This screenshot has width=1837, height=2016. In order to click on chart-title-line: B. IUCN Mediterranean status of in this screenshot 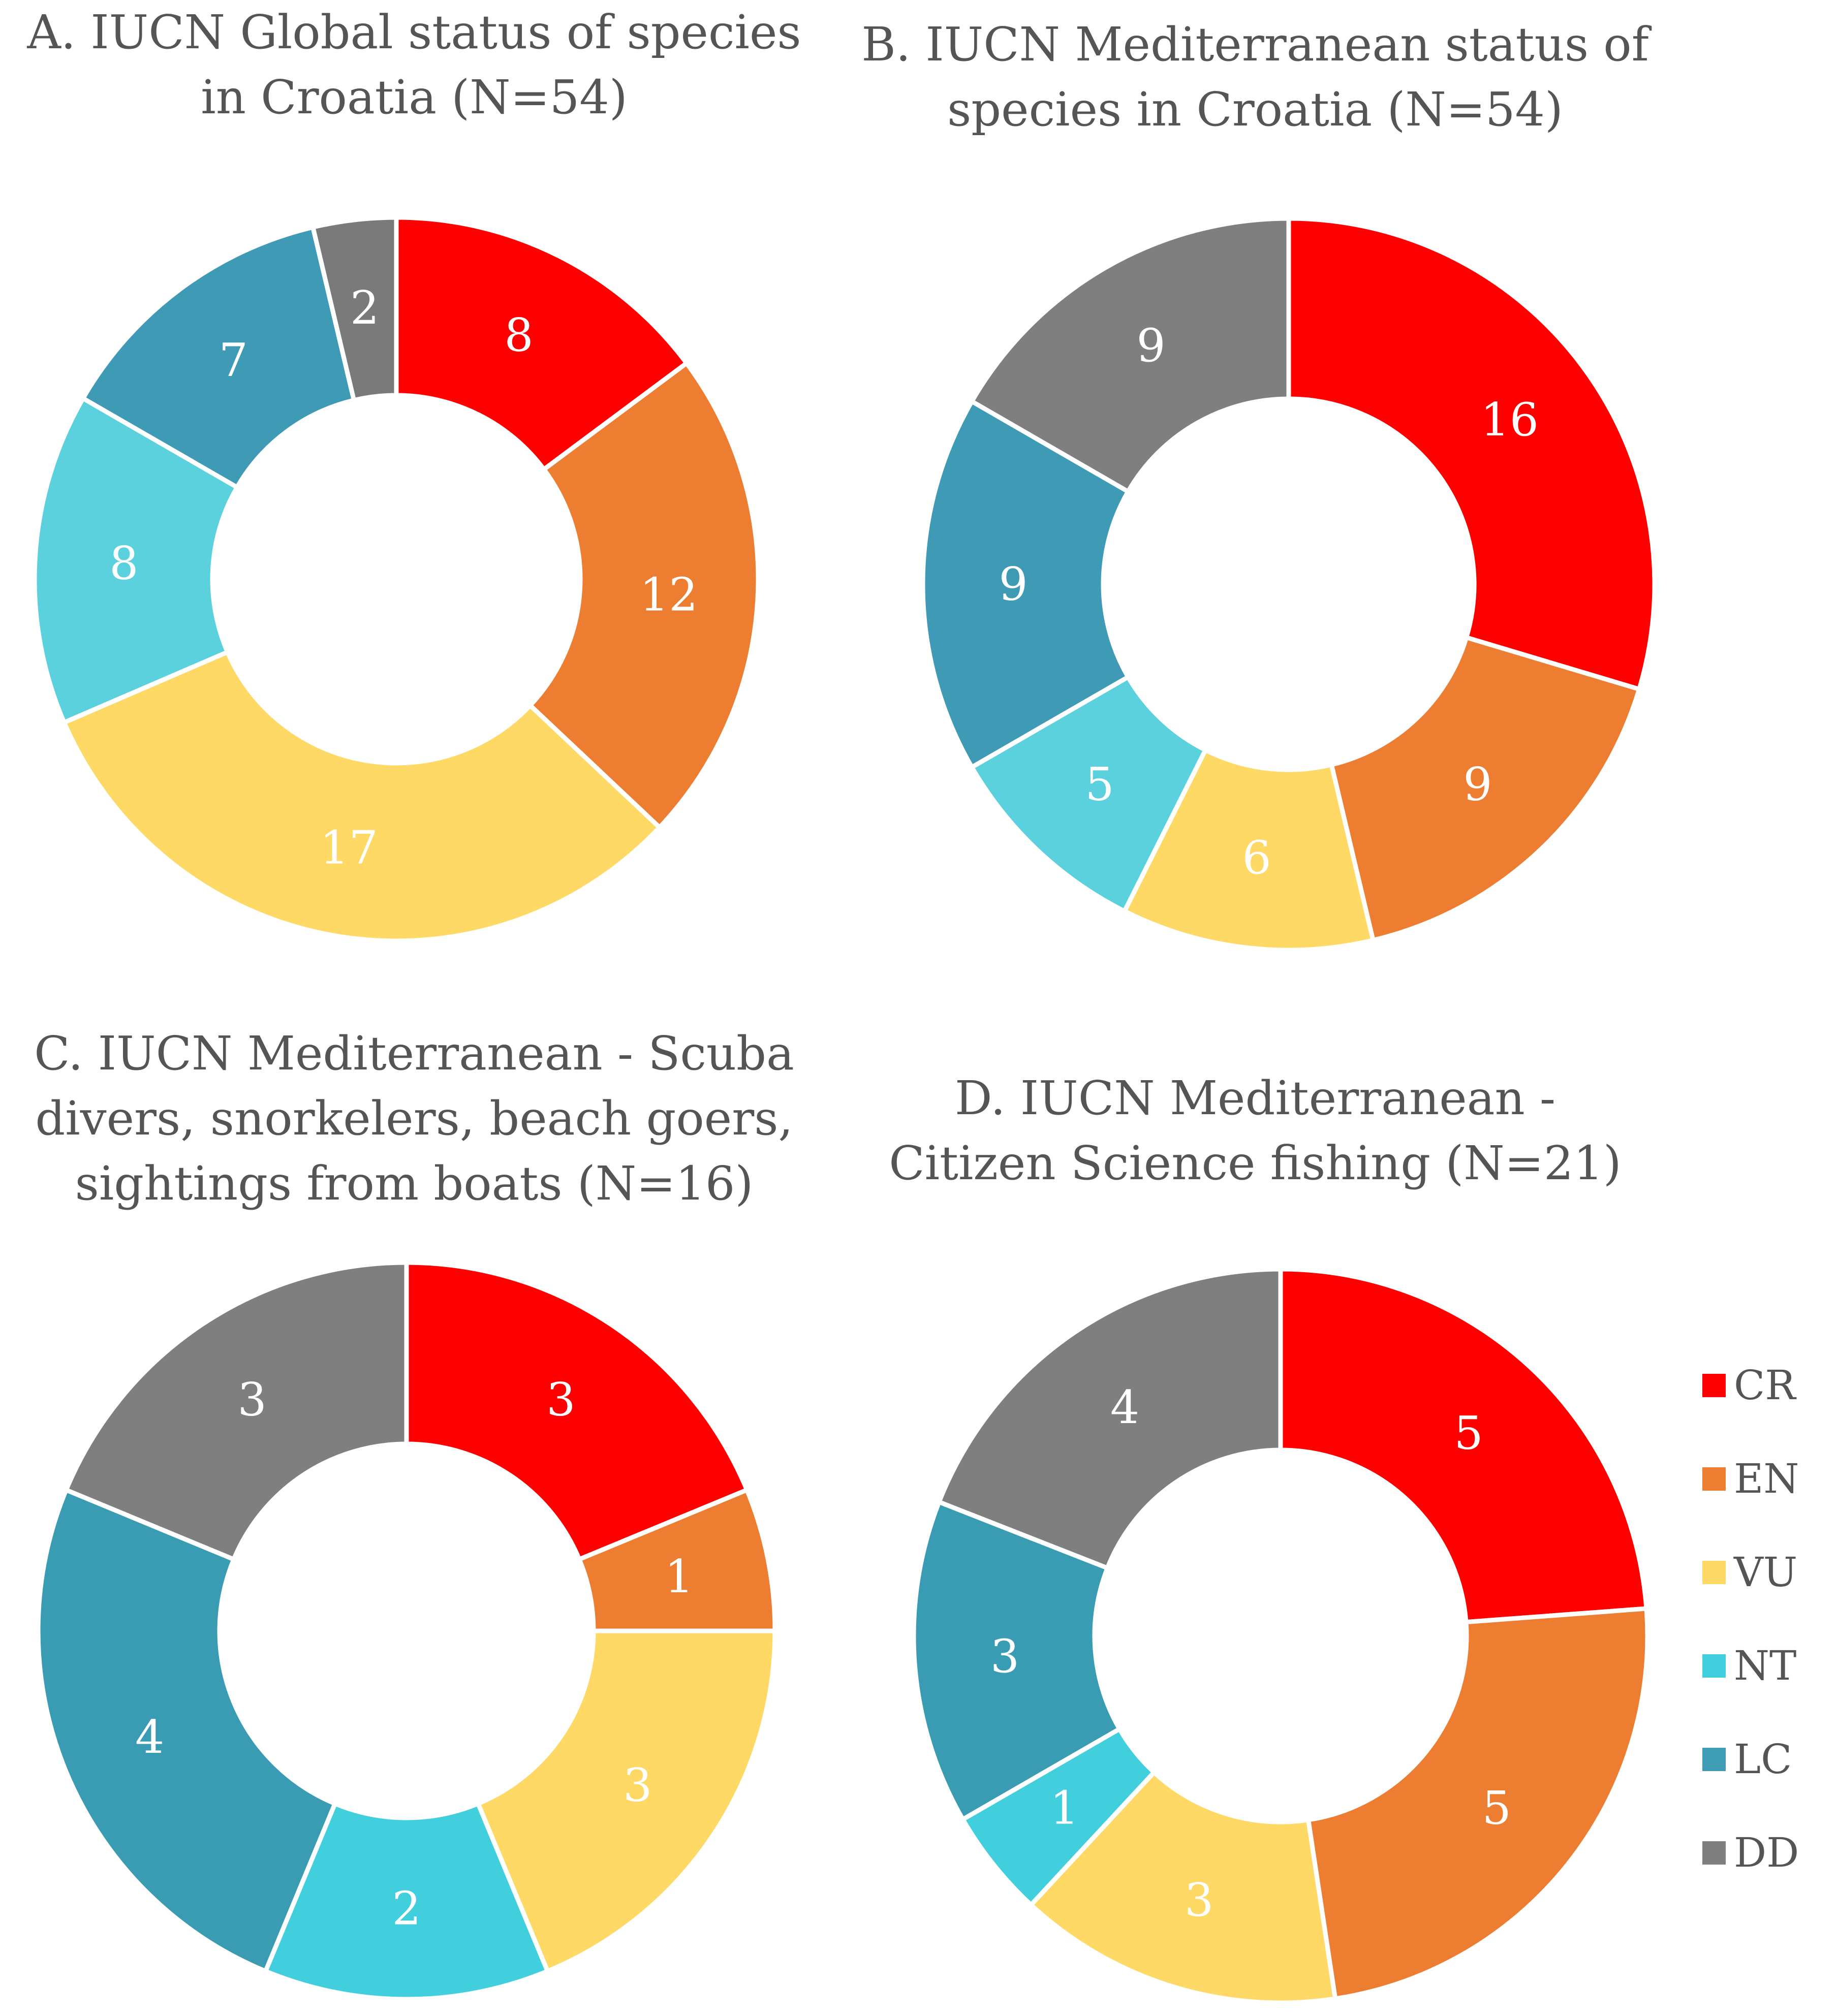, I will do `click(1255, 44)`.